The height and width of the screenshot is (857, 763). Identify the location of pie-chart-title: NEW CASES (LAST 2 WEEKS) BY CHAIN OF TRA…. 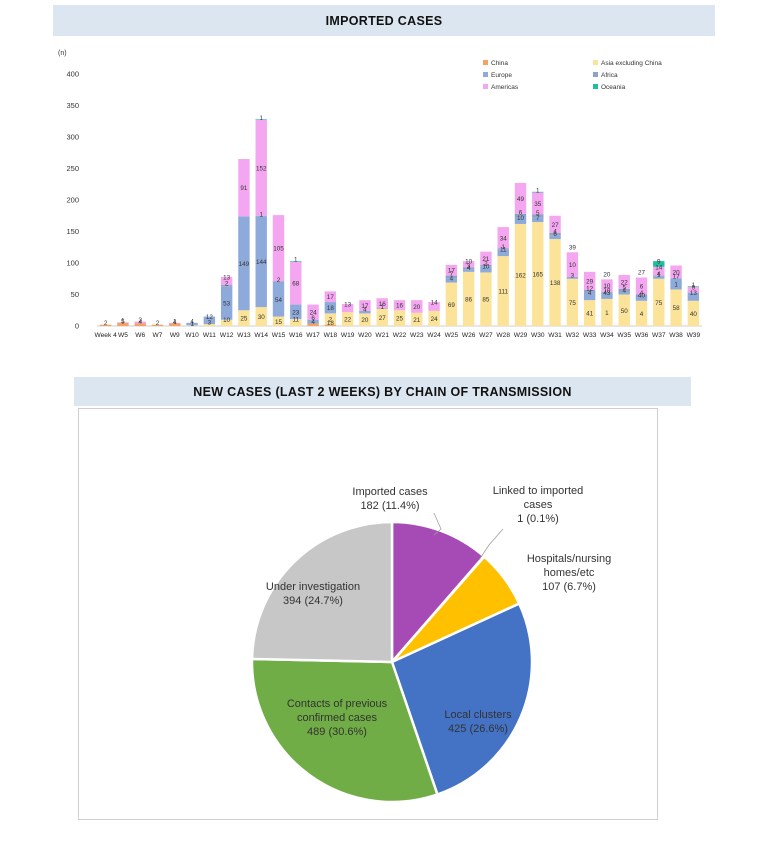
(382, 391).